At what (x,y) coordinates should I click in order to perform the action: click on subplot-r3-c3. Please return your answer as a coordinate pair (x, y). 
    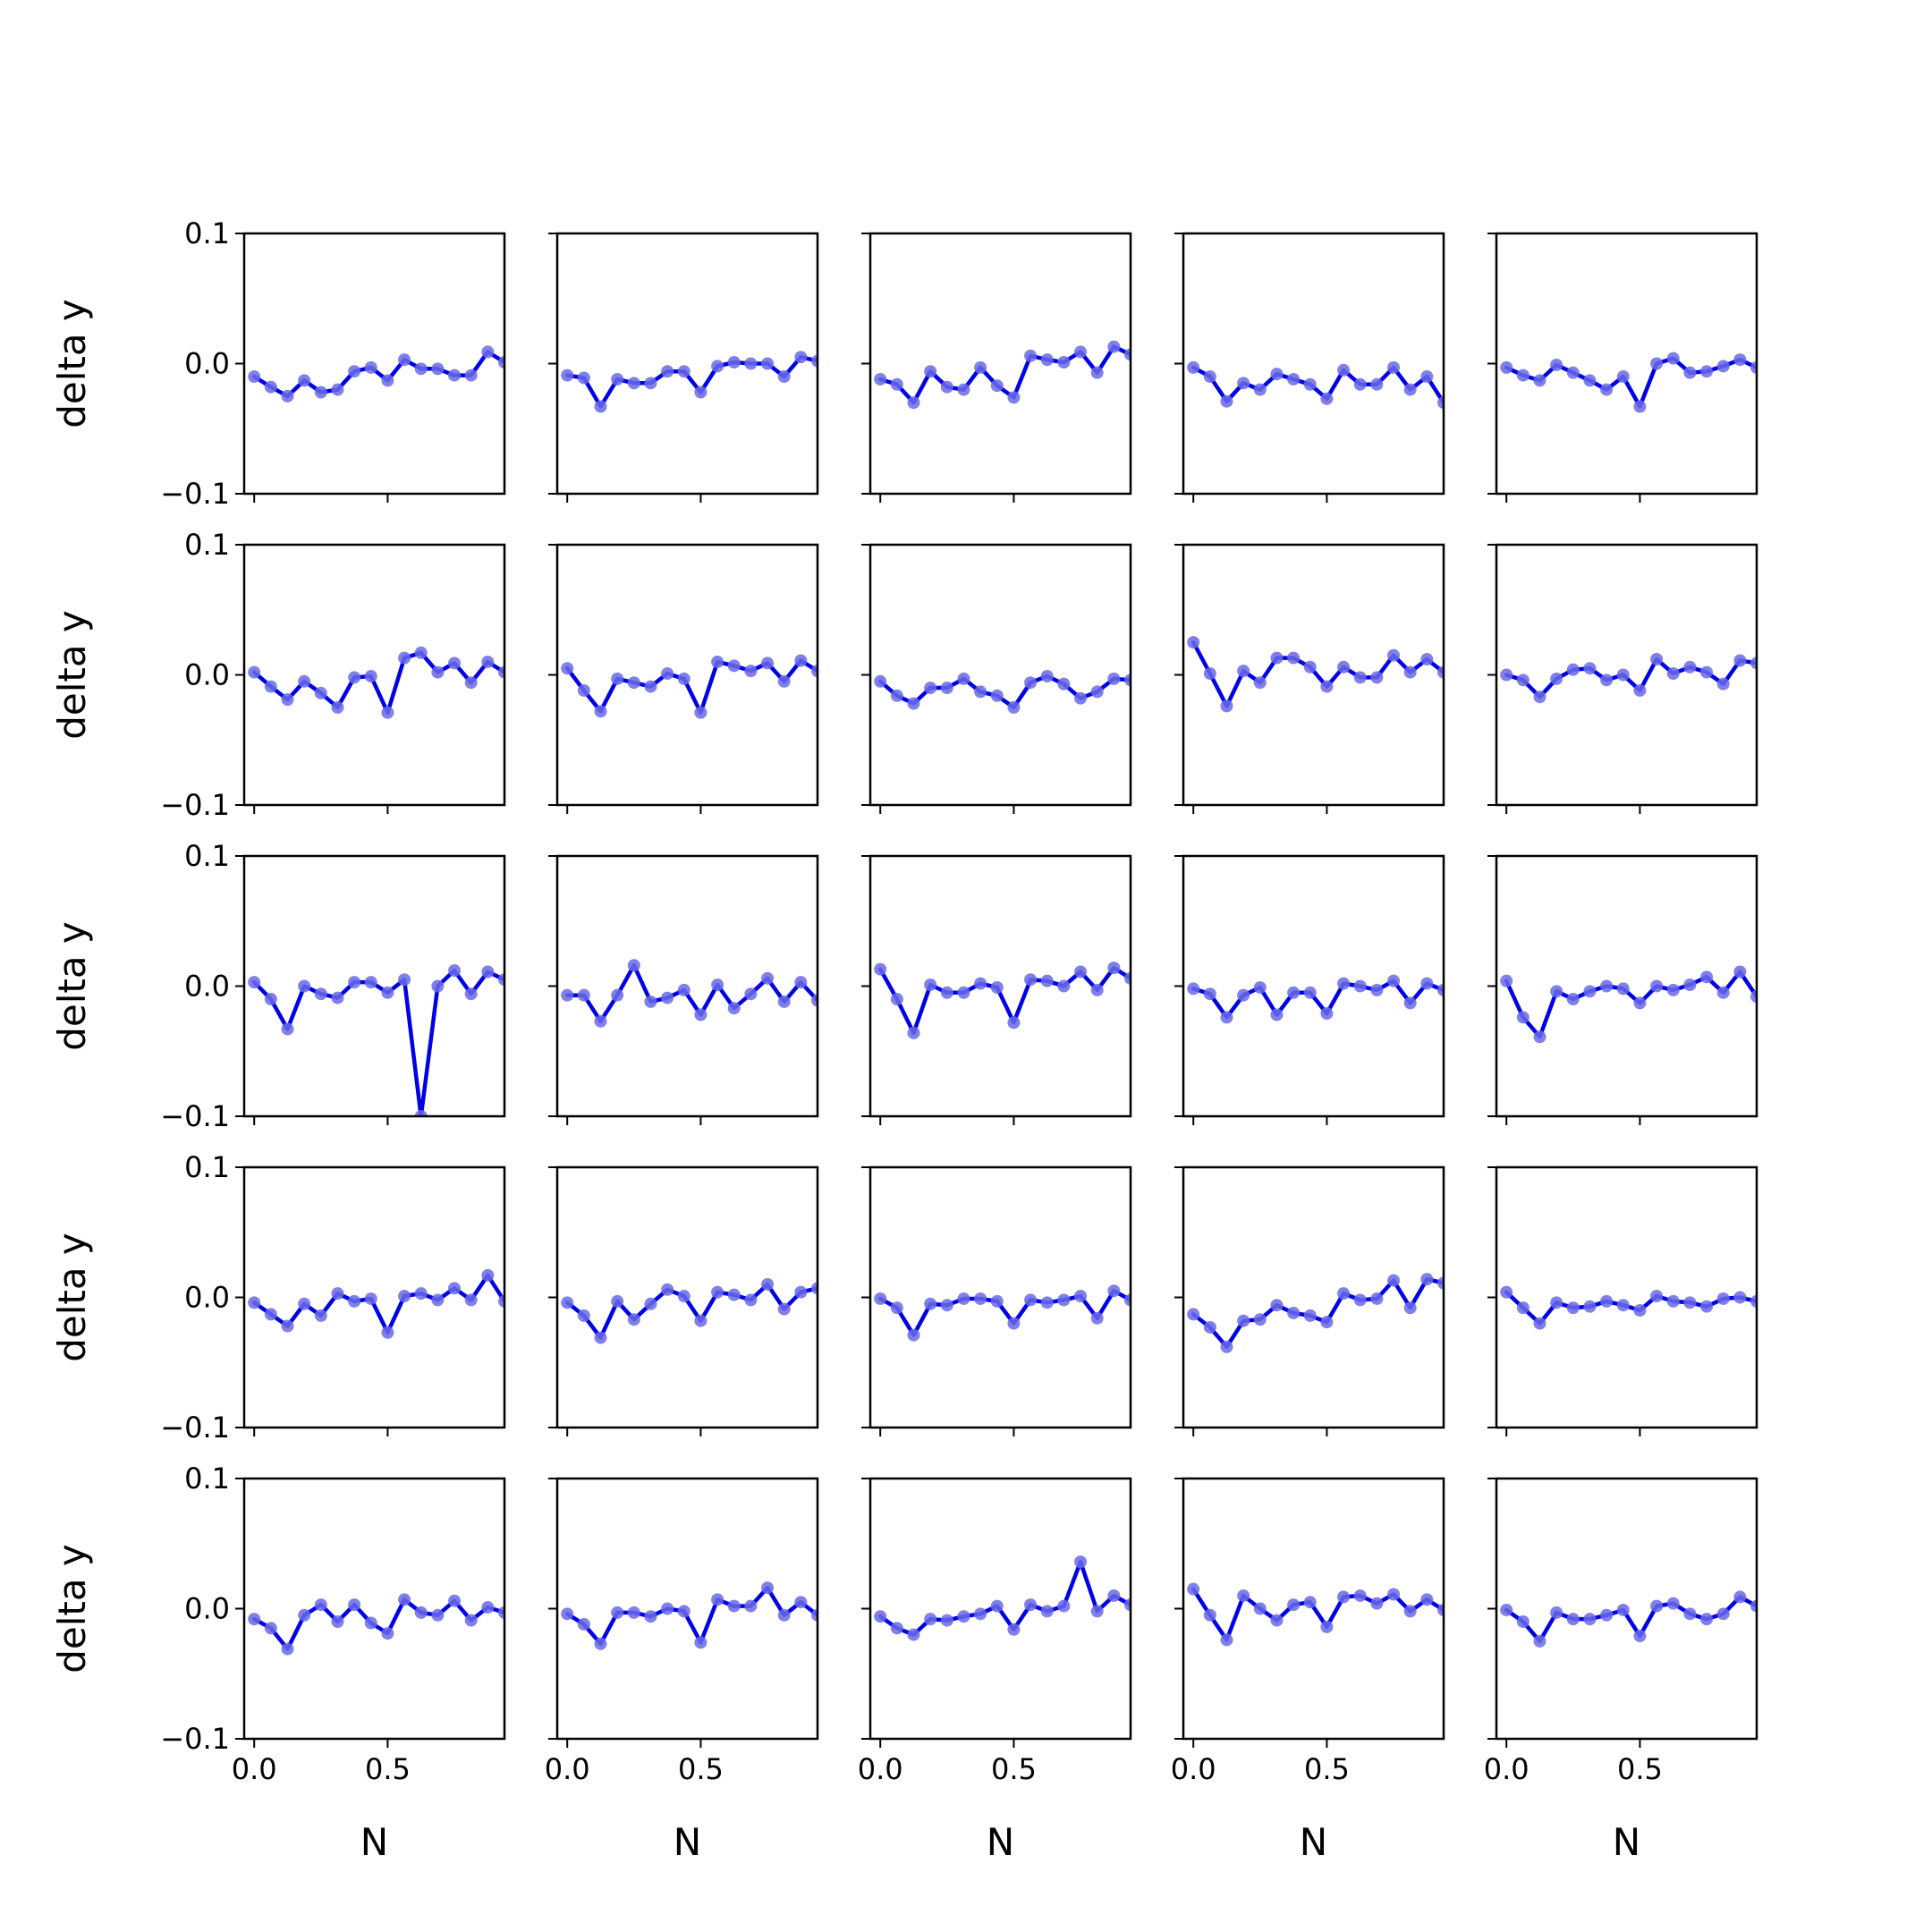
    Looking at the image, I should click on (1309, 1300).